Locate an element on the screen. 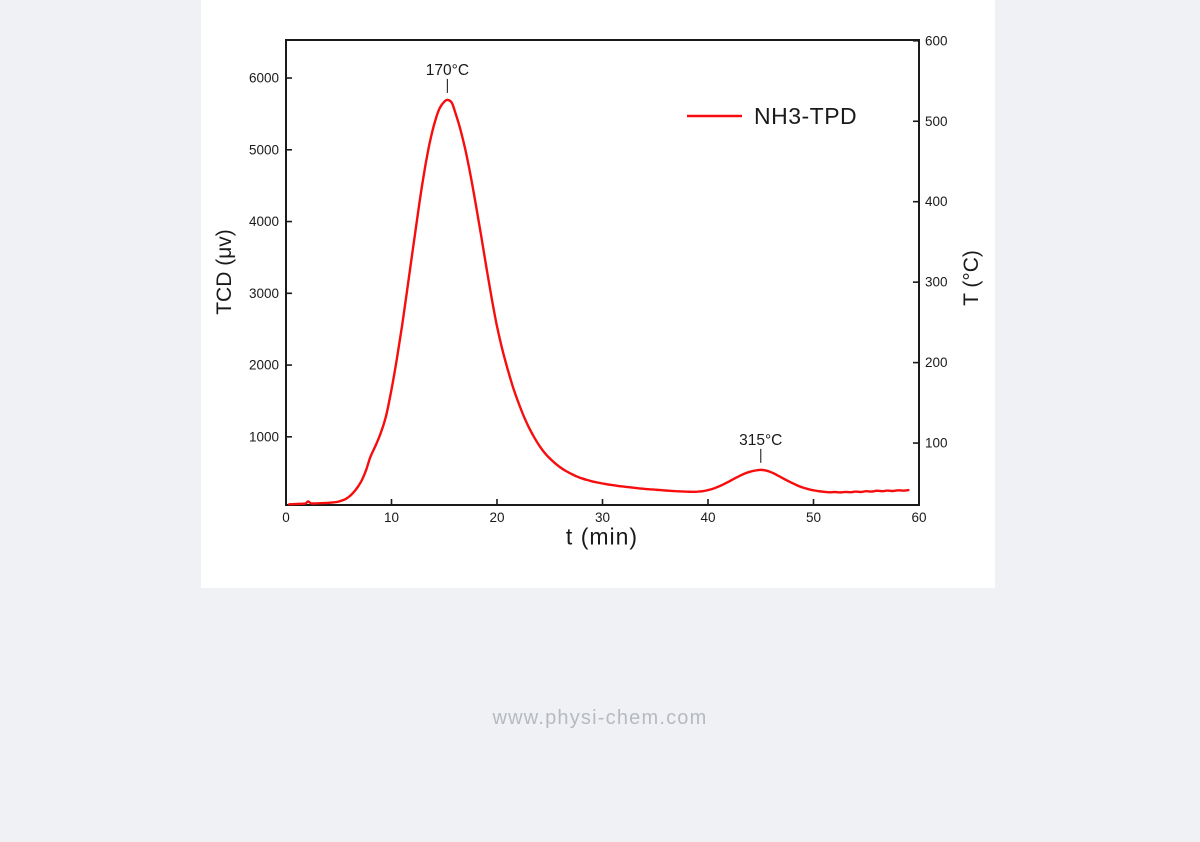 The image size is (1200, 842). y-left-tick-label: 1000 is located at coordinates (264, 436).